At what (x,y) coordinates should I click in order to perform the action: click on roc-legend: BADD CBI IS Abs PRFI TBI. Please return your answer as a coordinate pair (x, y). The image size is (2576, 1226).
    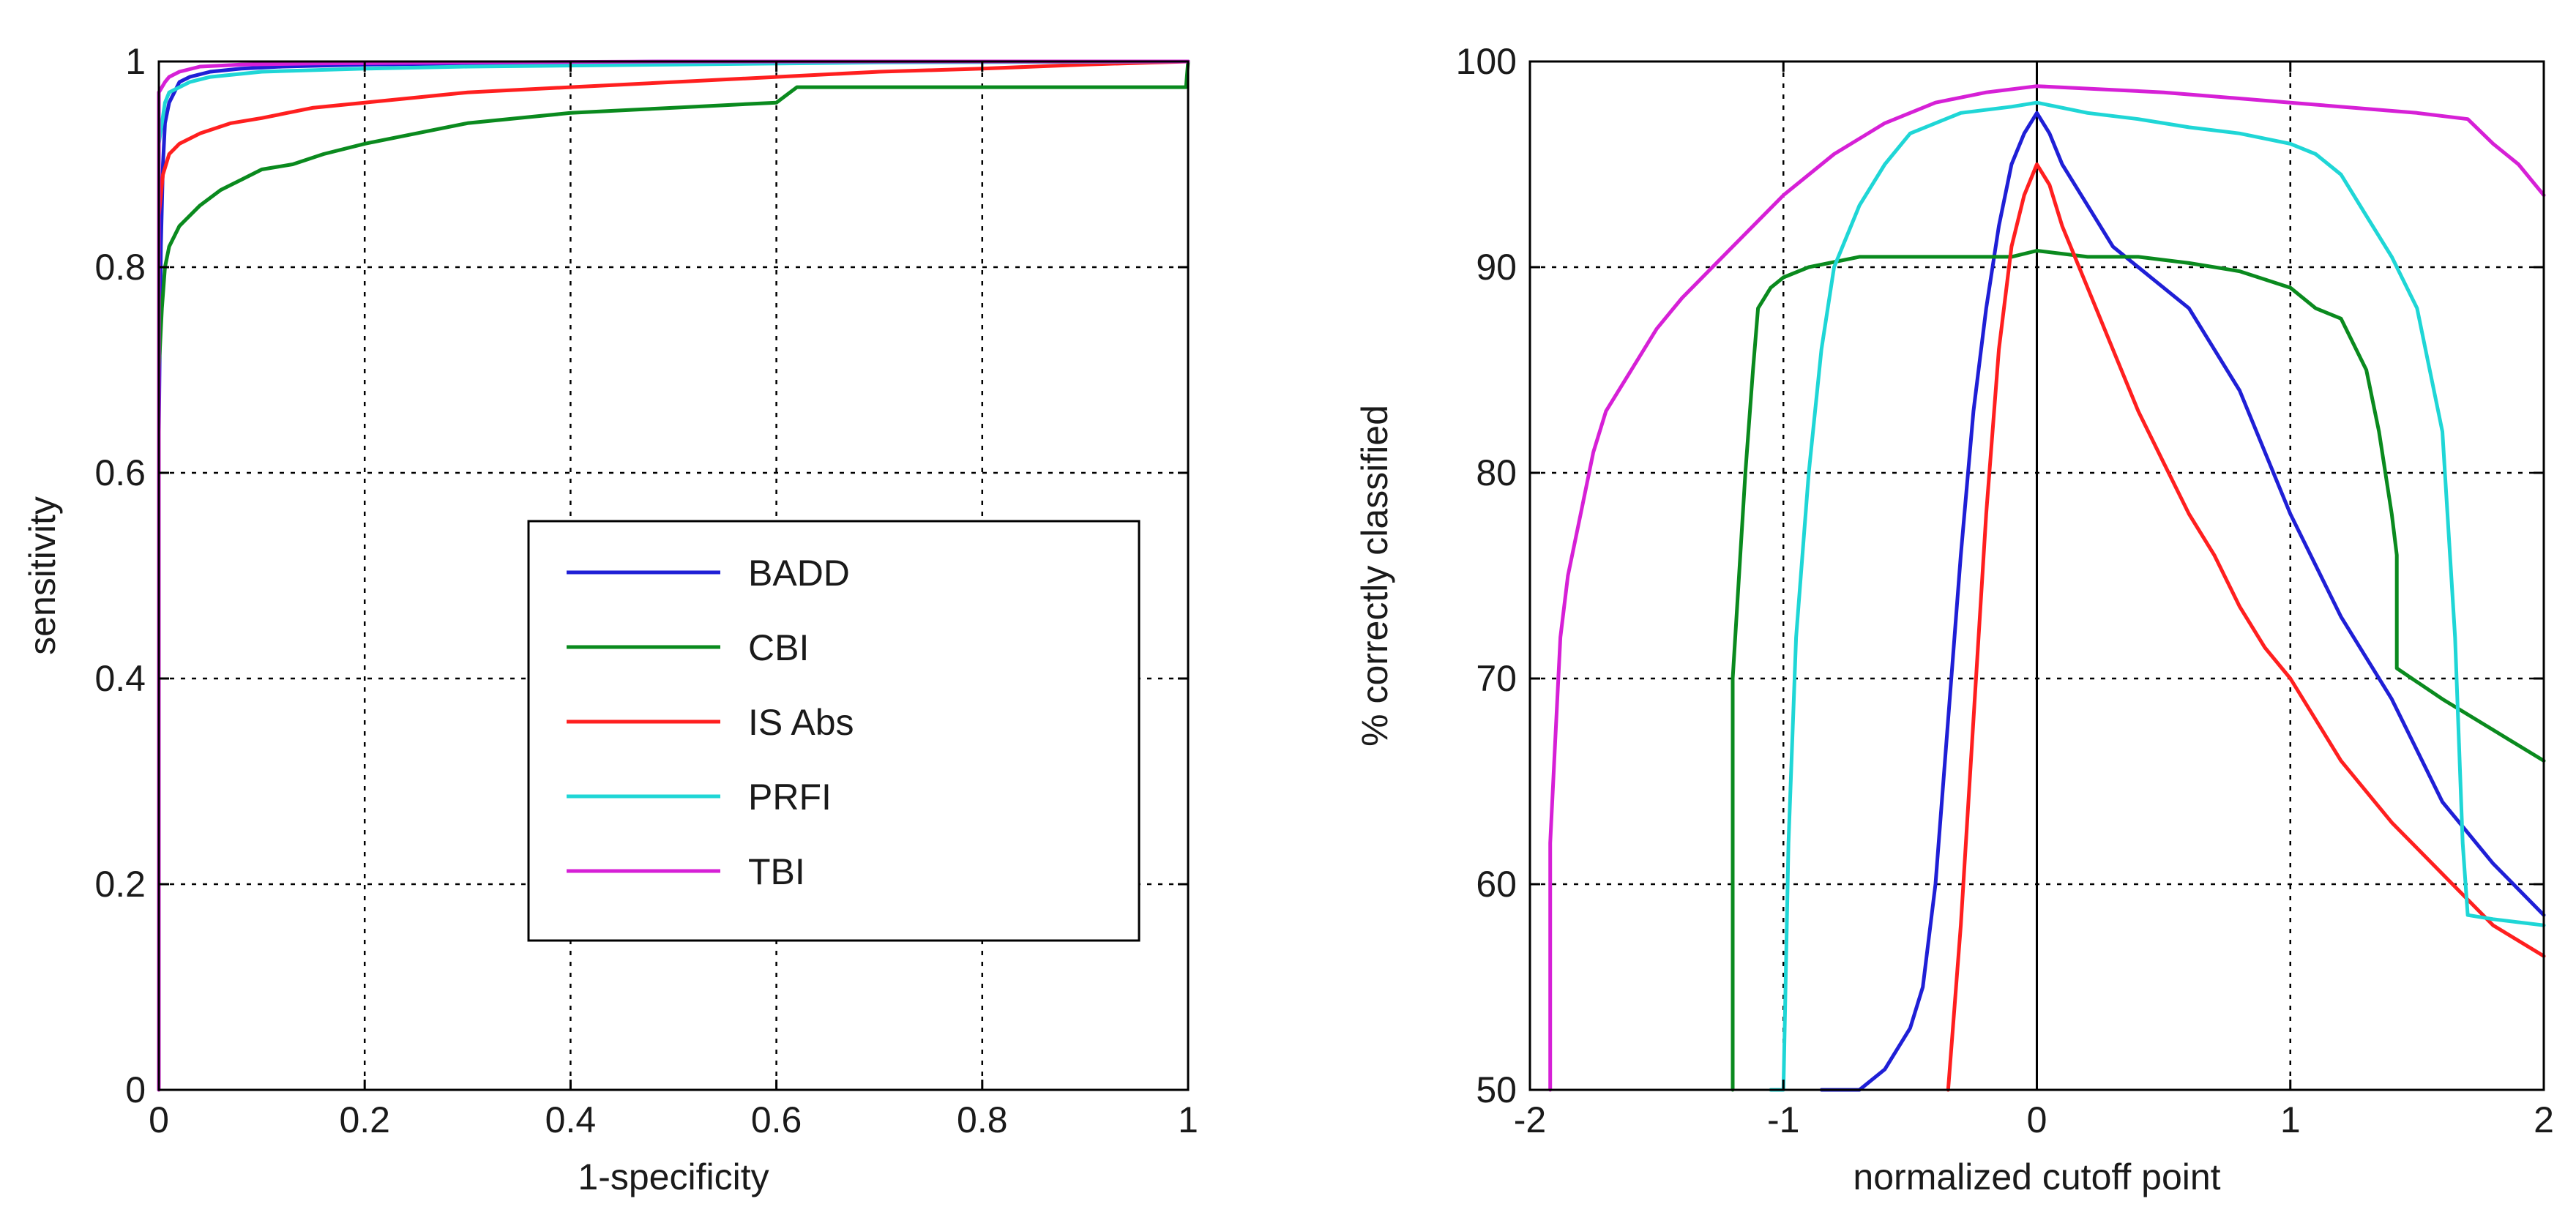
    Looking at the image, I should click on (833, 731).